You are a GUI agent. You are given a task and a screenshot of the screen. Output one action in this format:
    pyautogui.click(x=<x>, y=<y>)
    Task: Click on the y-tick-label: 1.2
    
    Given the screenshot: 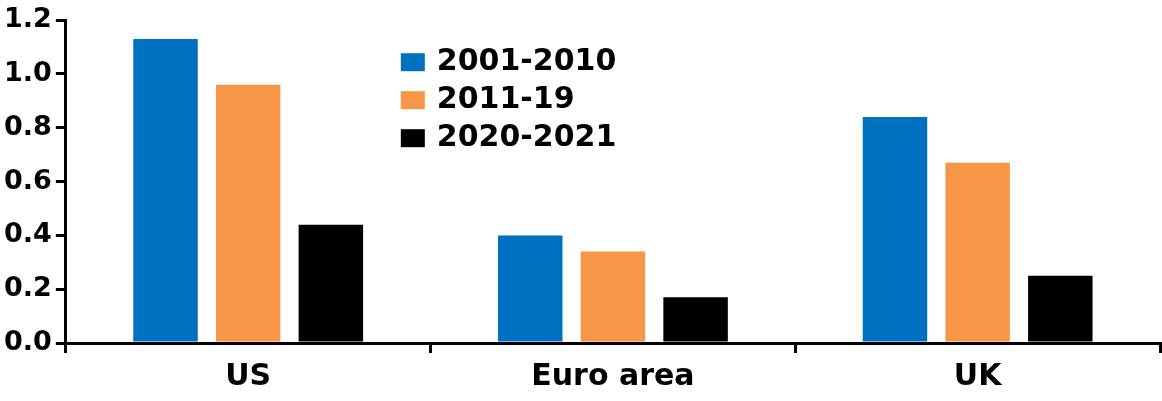 What is the action you would take?
    pyautogui.click(x=27, y=18)
    